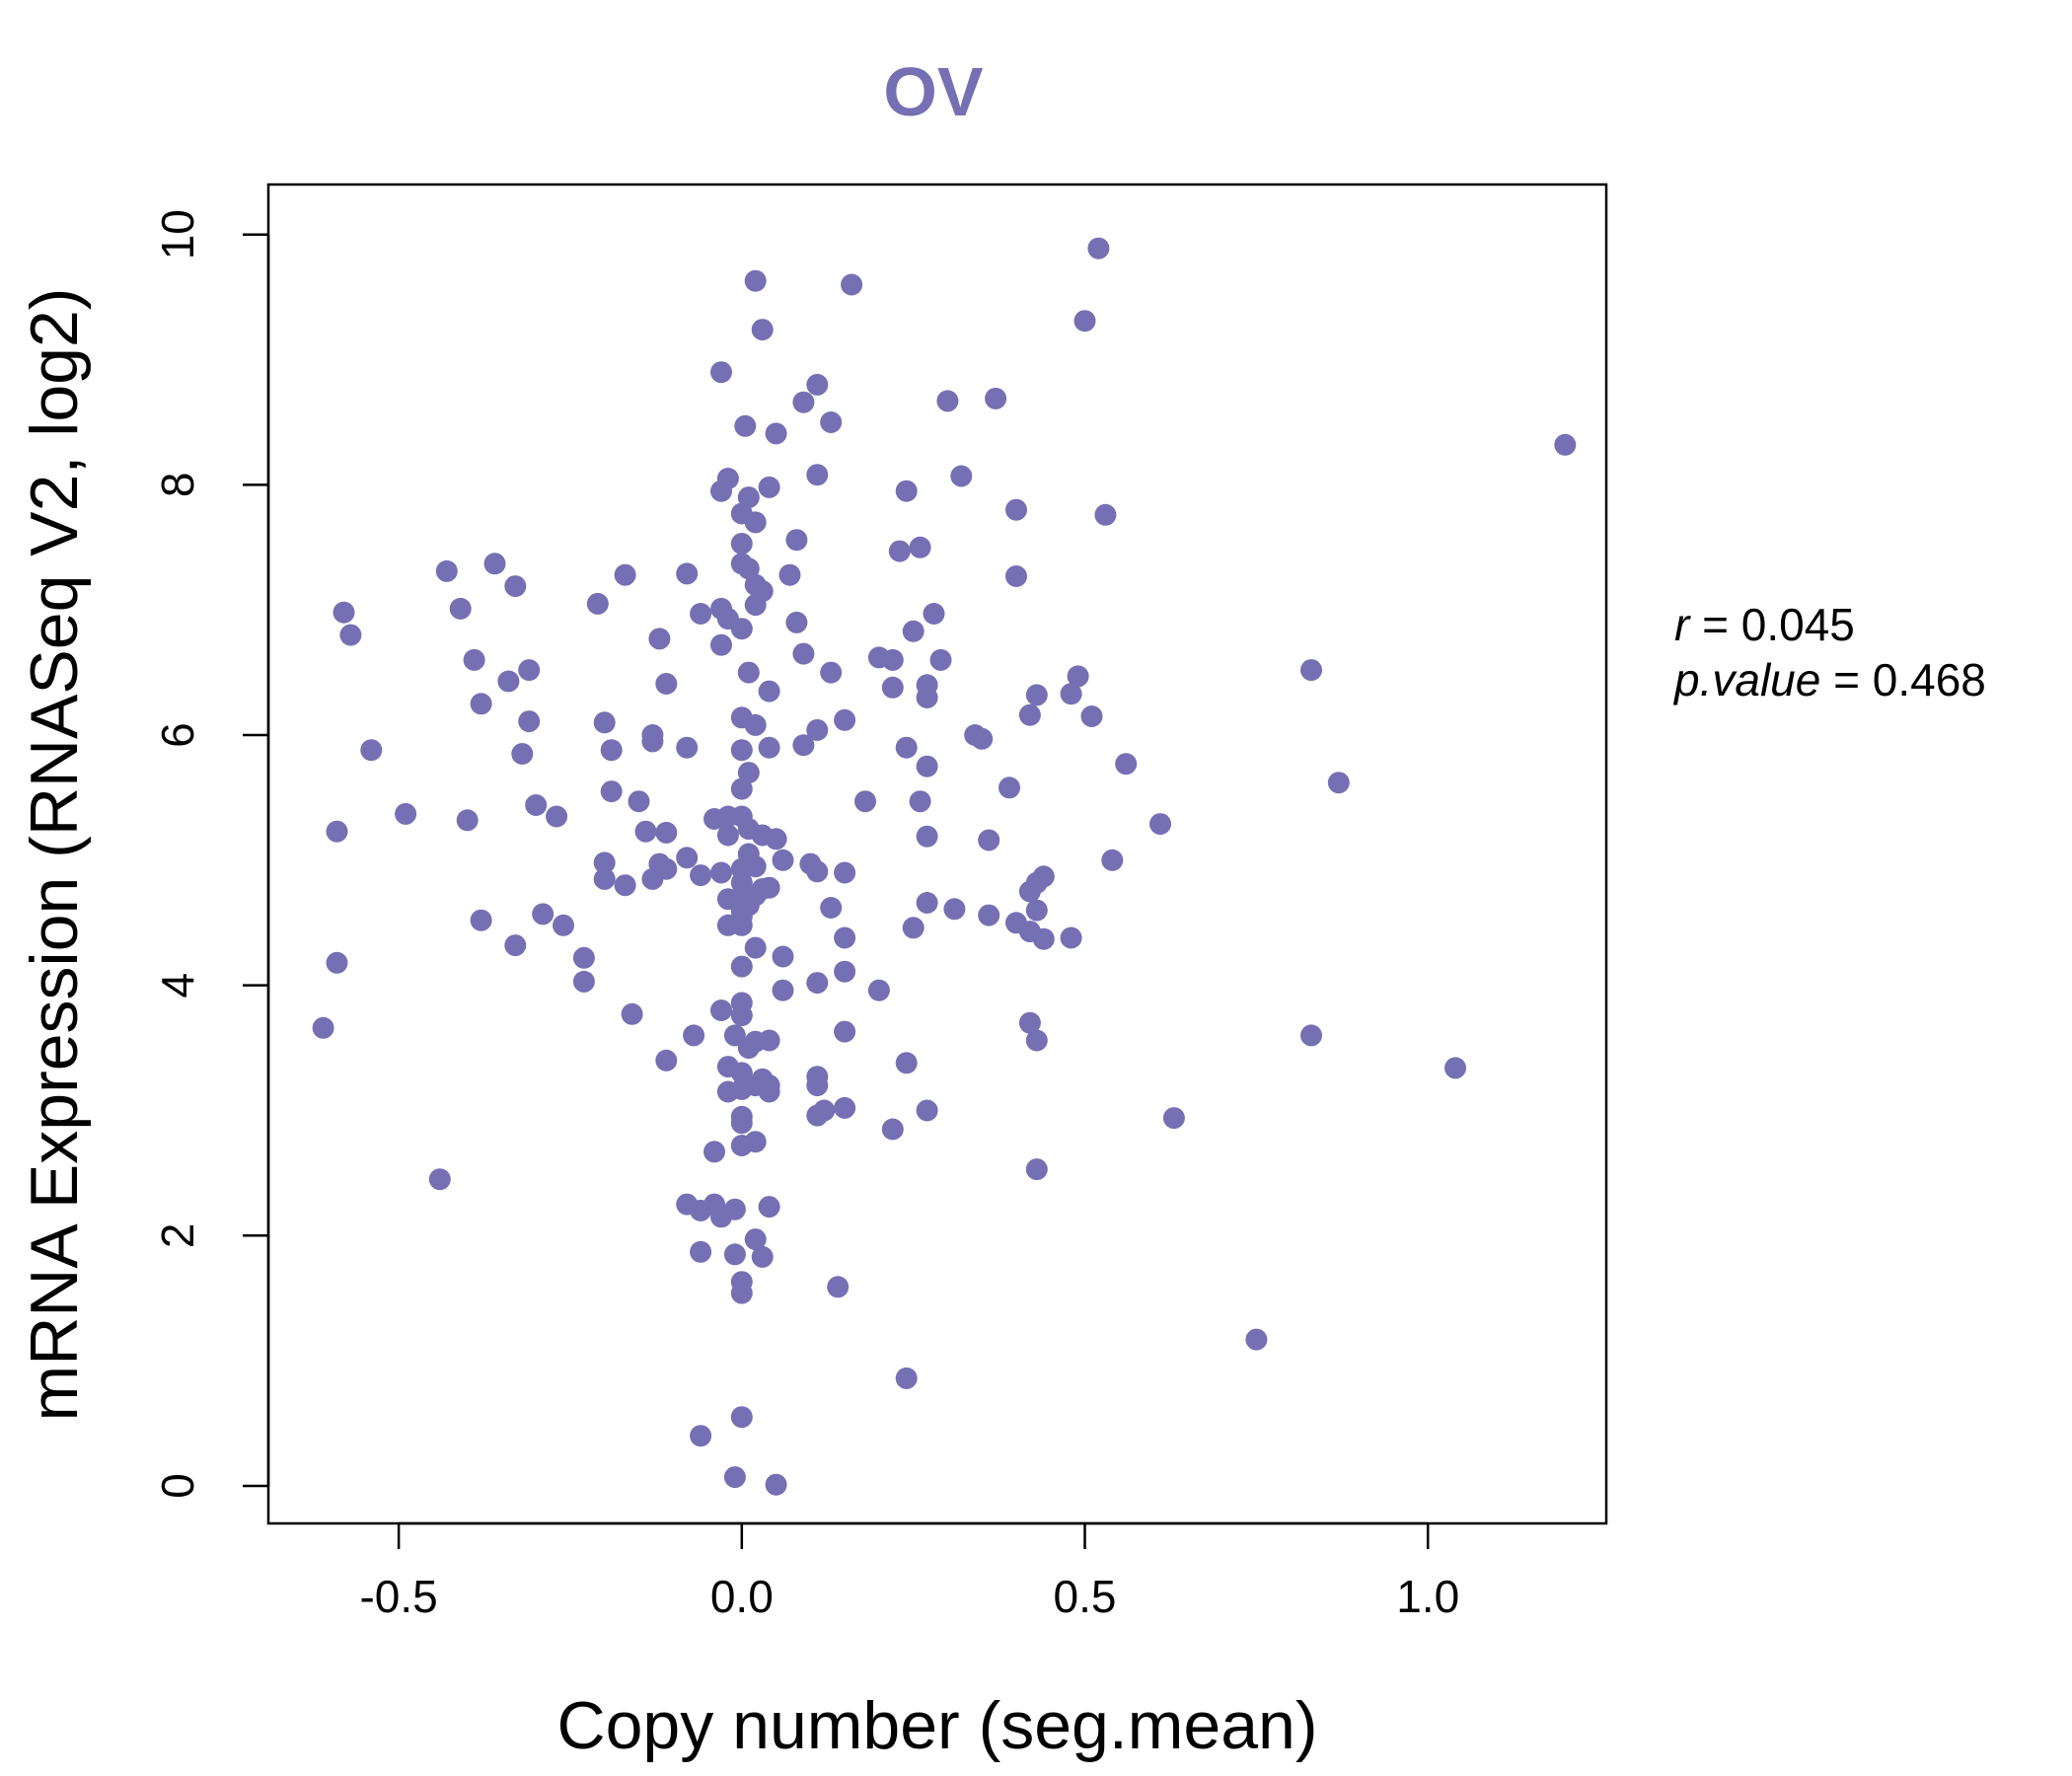 Image resolution: width=2072 pixels, height=1776 pixels. Describe the element at coordinates (178, 1236) in the screenshot. I see `y-tick-label: 2` at that location.